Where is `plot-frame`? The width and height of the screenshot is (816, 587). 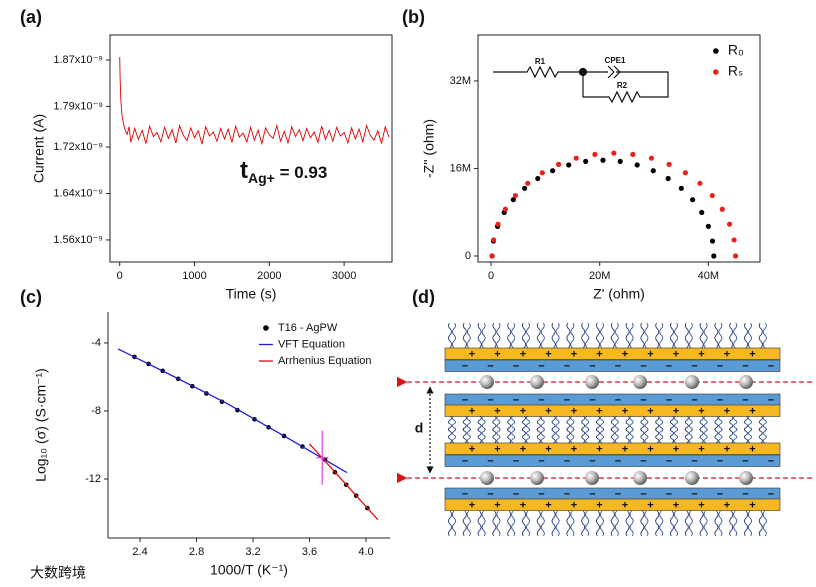 plot-frame is located at coordinates (251, 148).